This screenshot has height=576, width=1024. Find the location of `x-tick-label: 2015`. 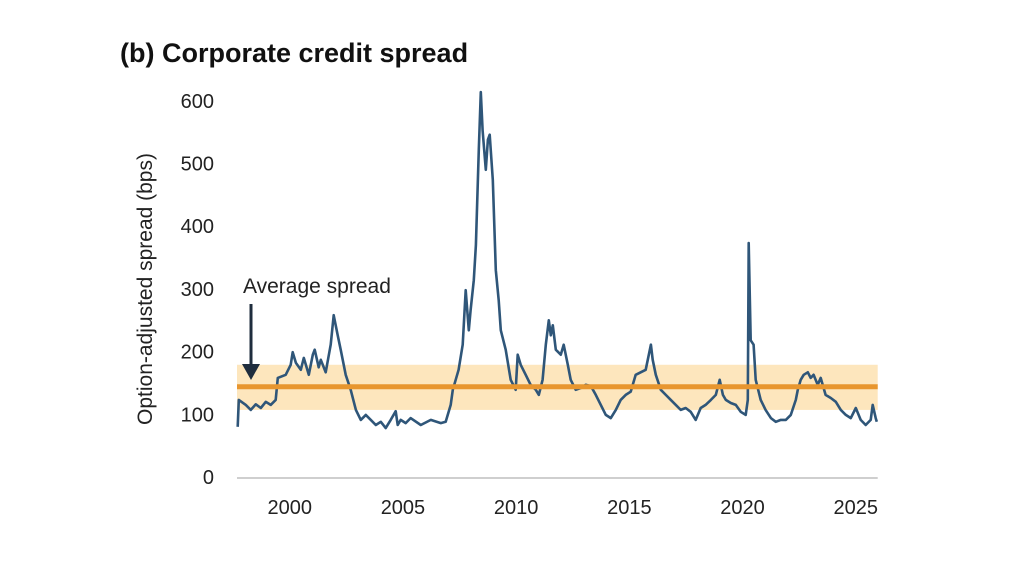

x-tick-label: 2015 is located at coordinates (629, 508).